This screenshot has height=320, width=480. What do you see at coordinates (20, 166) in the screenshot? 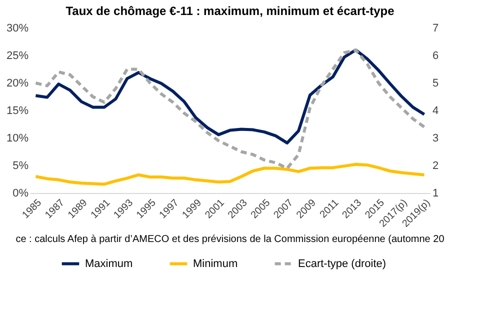
I see `y-tick-label: 5%` at bounding box center [20, 166].